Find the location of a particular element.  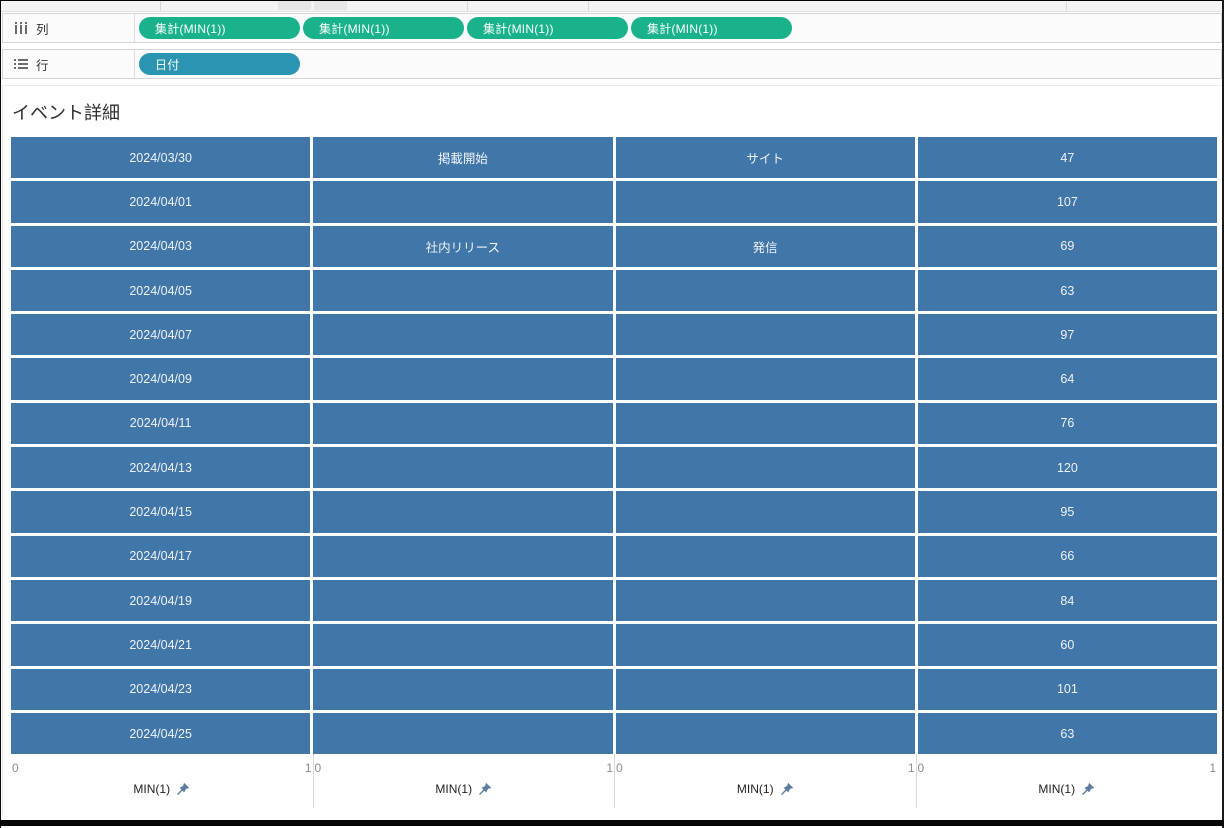

columns-shelf-pills: 集計(MIN(1)) 集計(MIN(1)) 集計(MIN(1)) 集計(MIN(1)) is located at coordinates (678, 28).